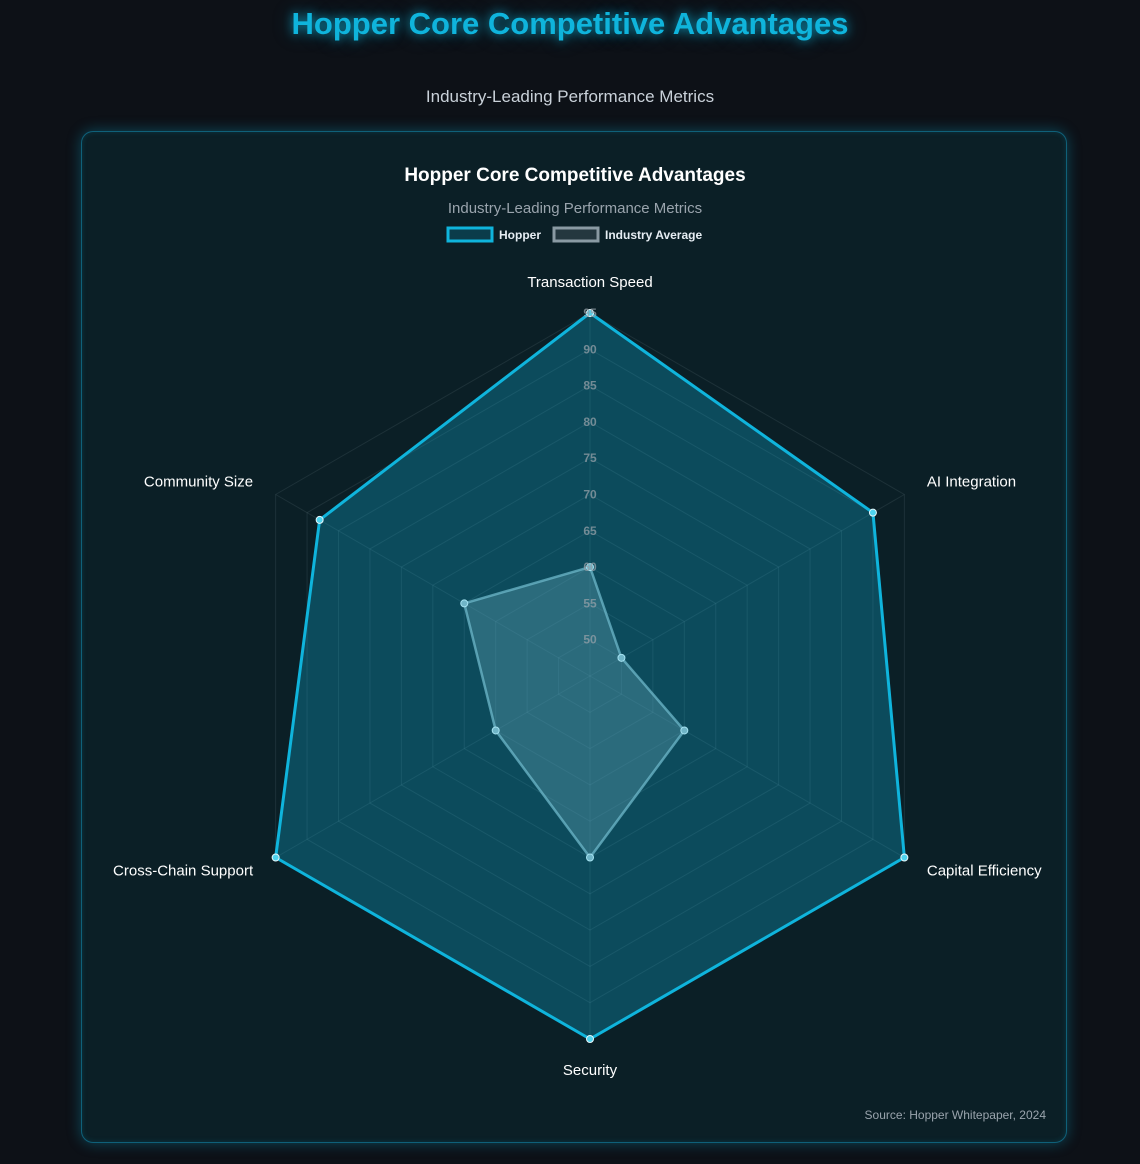 This screenshot has width=1140, height=1164. Describe the element at coordinates (984, 871) in the screenshot. I see `axis-label: Capital Efficiency` at that location.